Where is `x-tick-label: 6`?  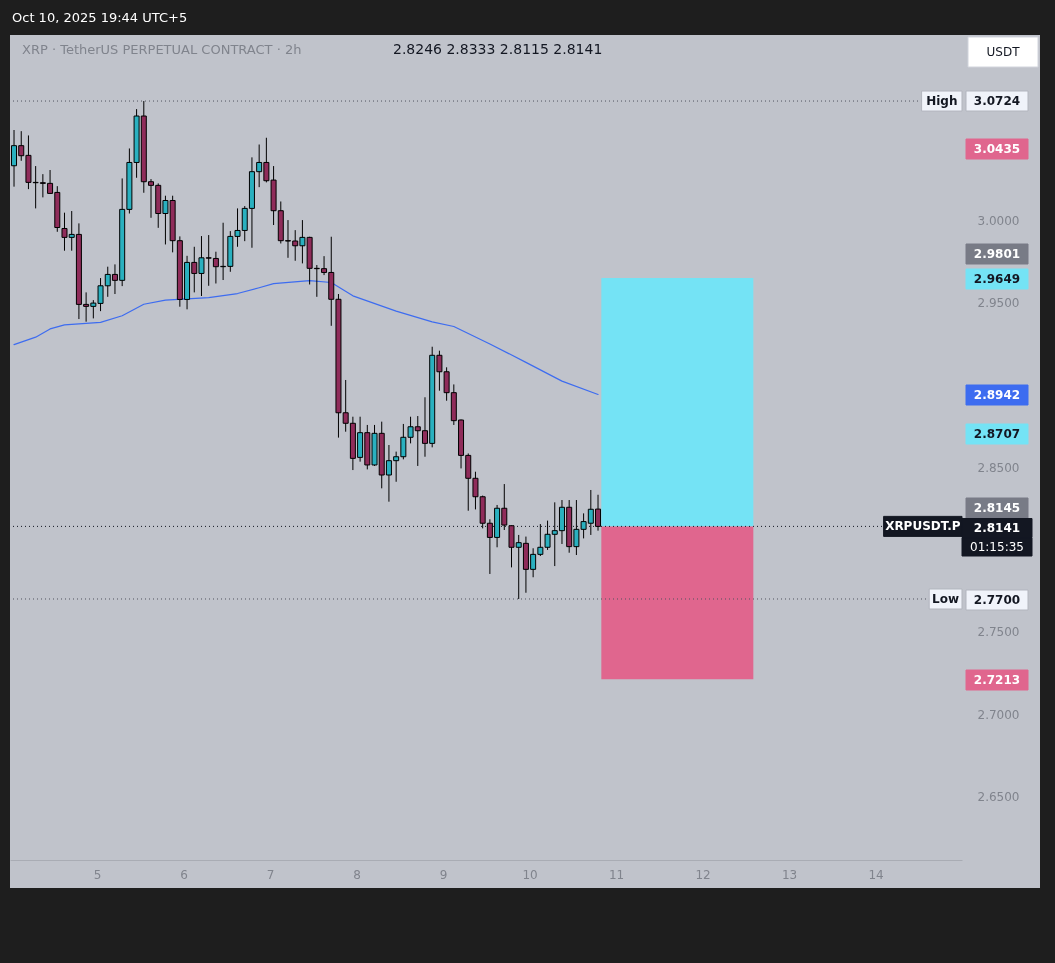 x-tick-label: 6 is located at coordinates (184, 874).